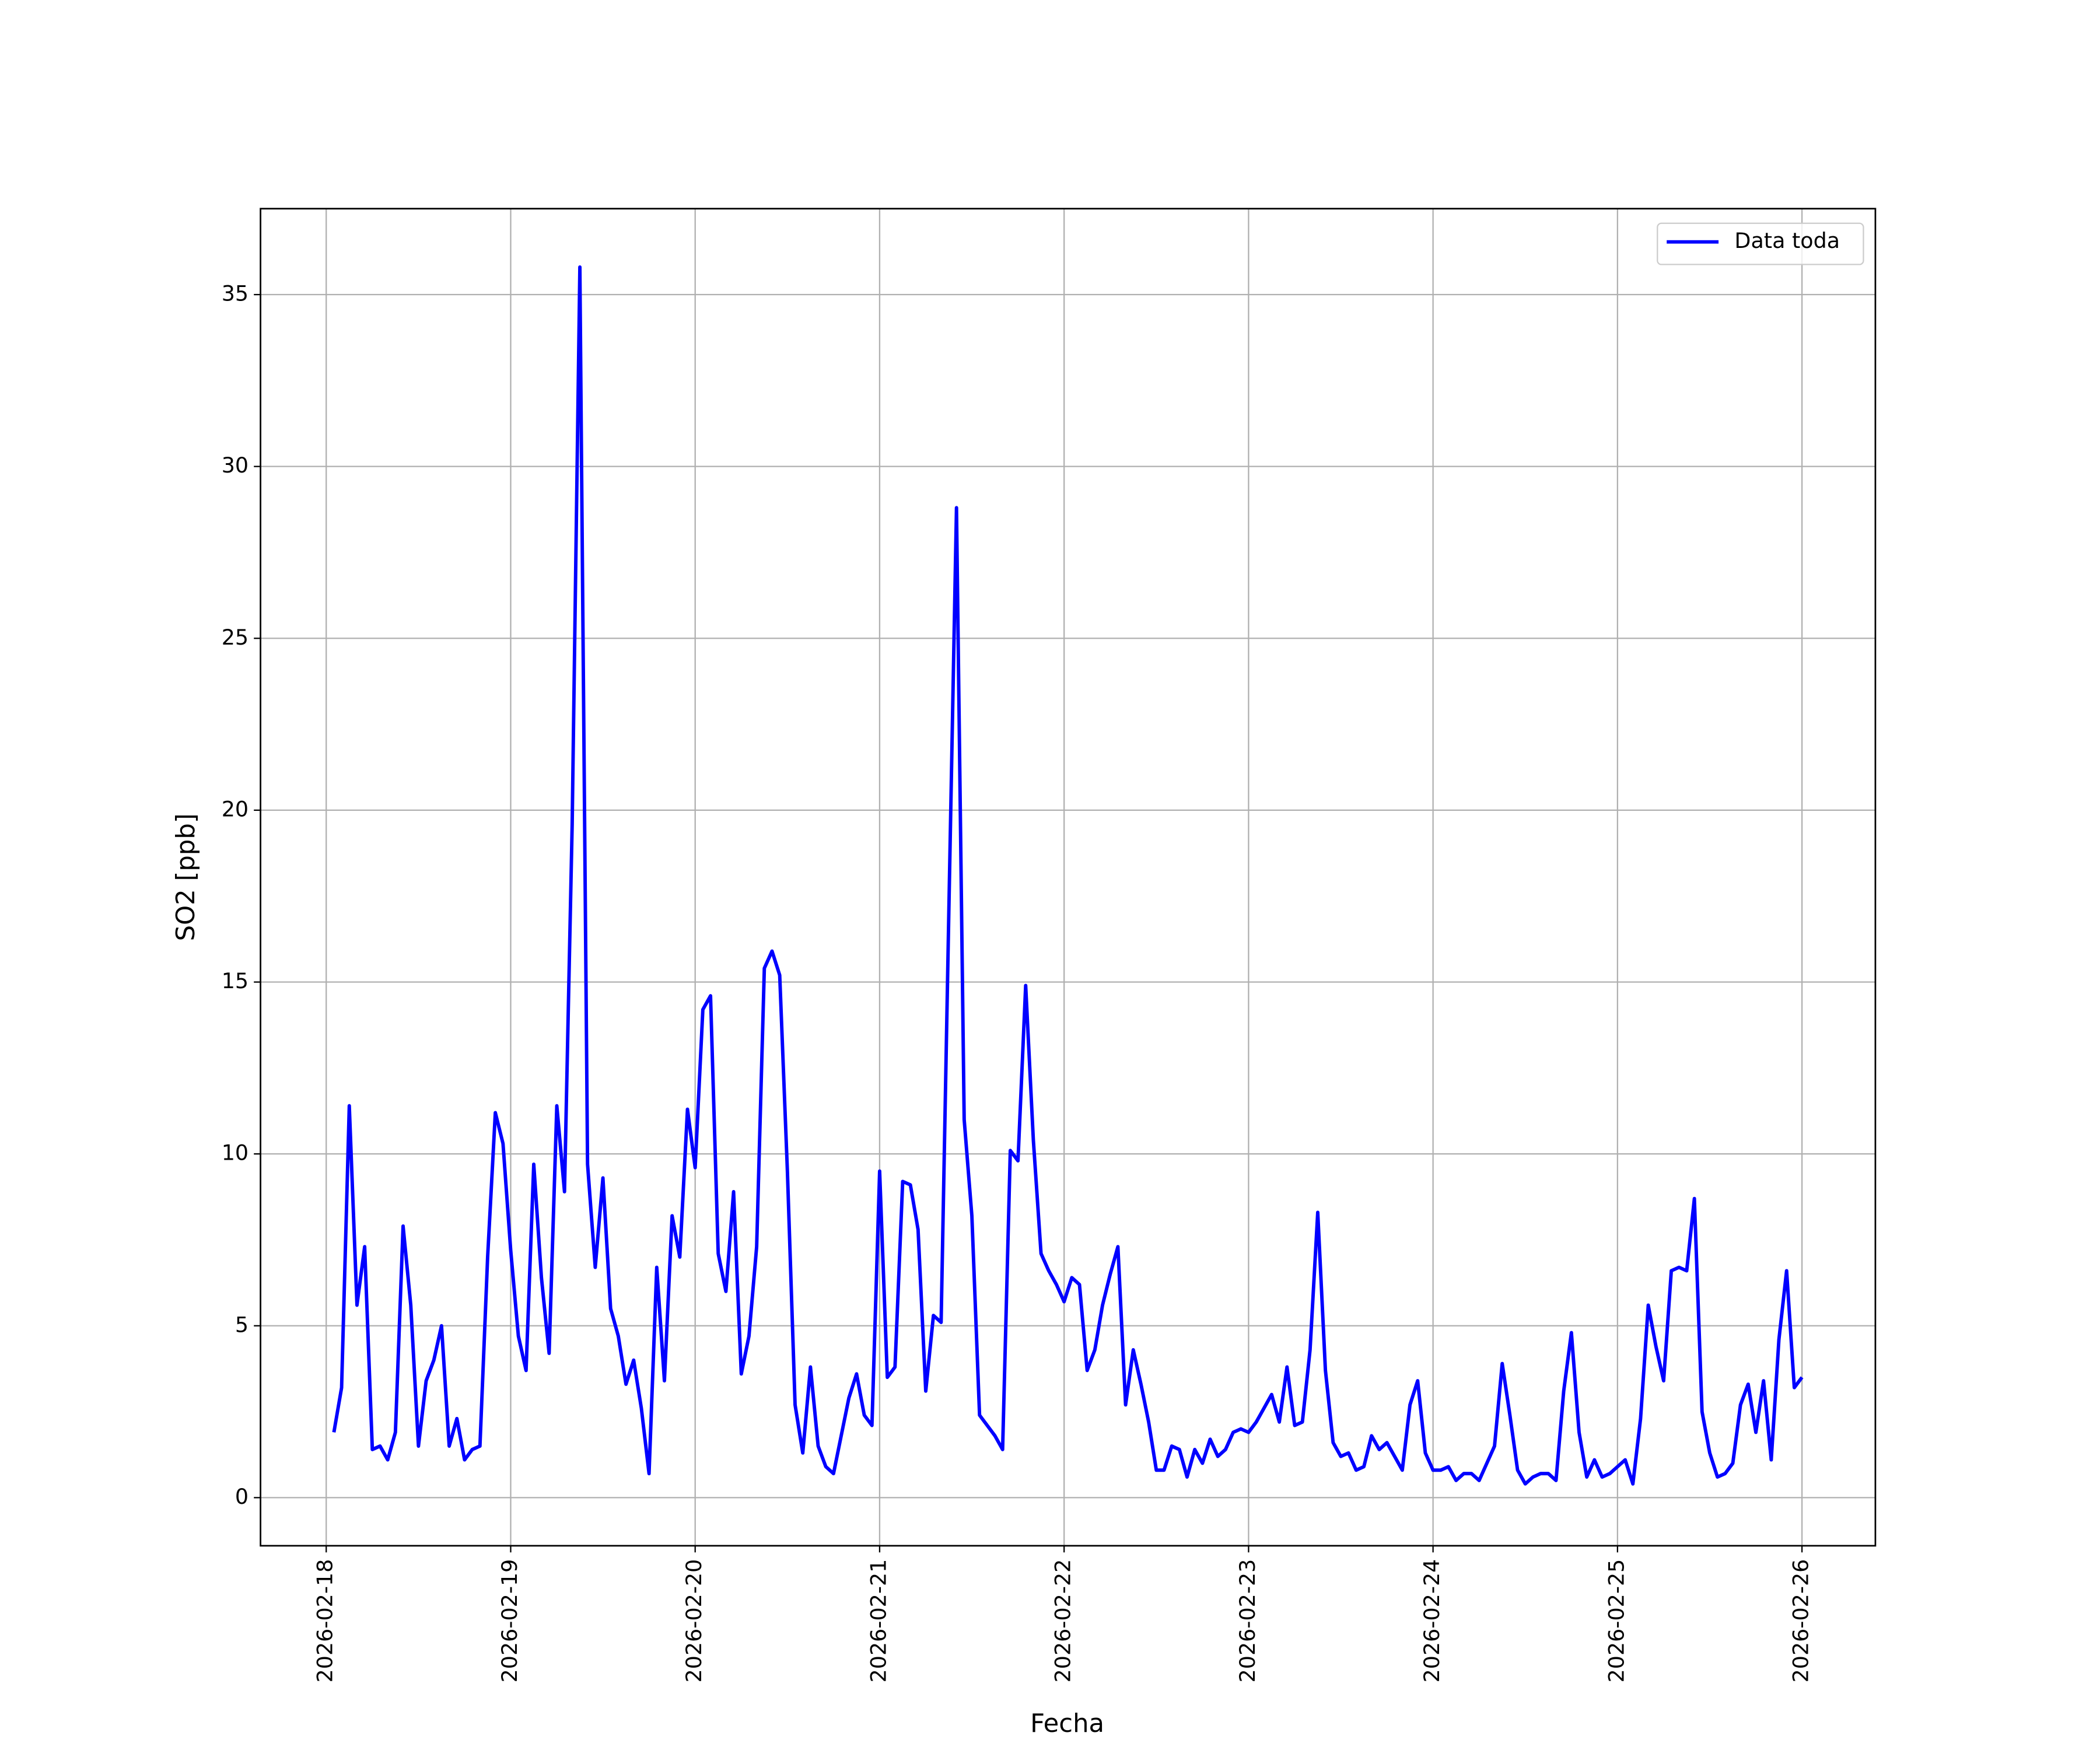 The width and height of the screenshot is (2100, 1750). What do you see at coordinates (235, 466) in the screenshot?
I see `y-tick-label: 30` at bounding box center [235, 466].